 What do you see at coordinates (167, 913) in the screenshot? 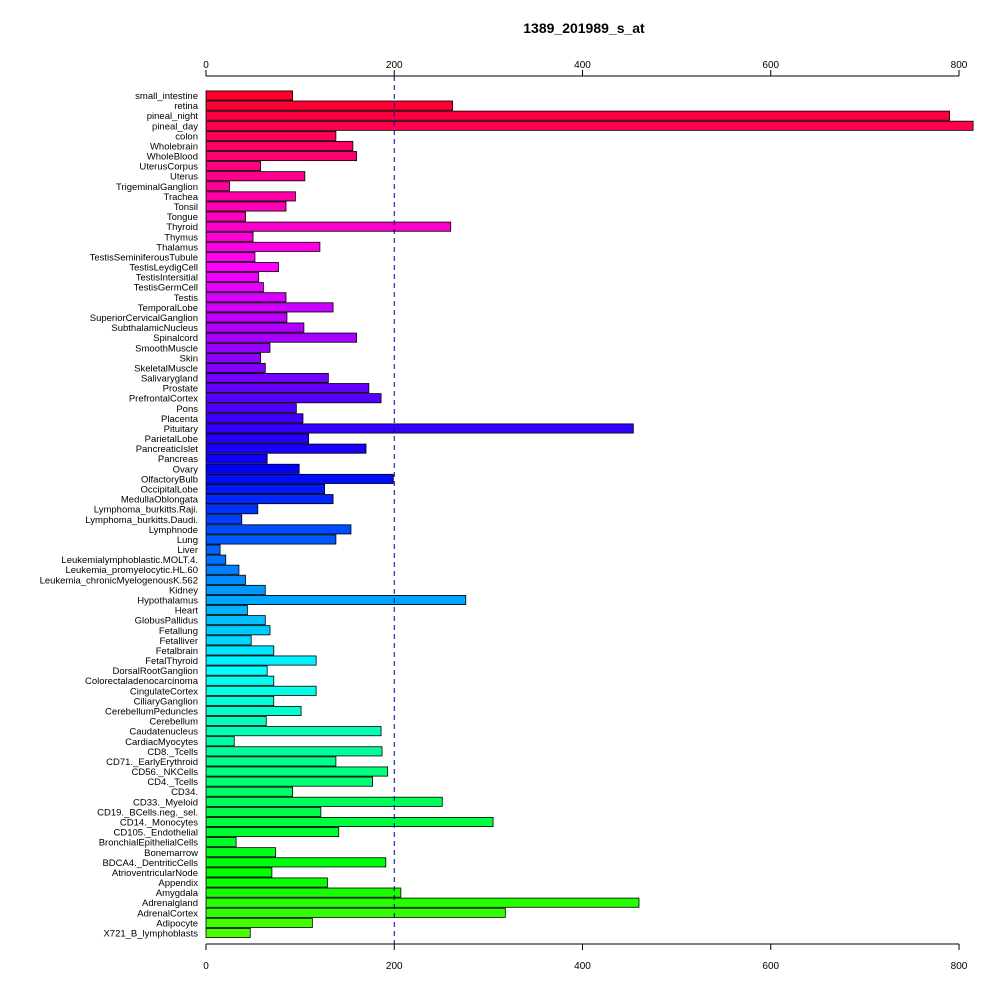
I see `category-label: AdrenalCortex` at bounding box center [167, 913].